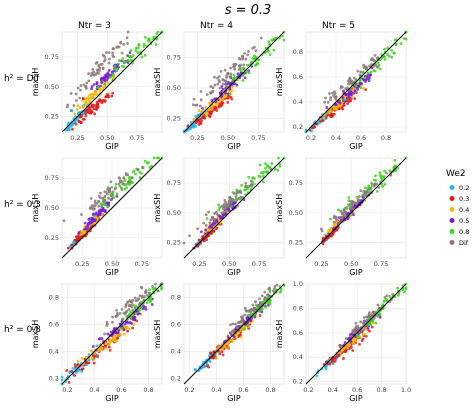 The height and width of the screenshot is (416, 474). I want to click on y-tick-label: 0.8, so click(176, 298).